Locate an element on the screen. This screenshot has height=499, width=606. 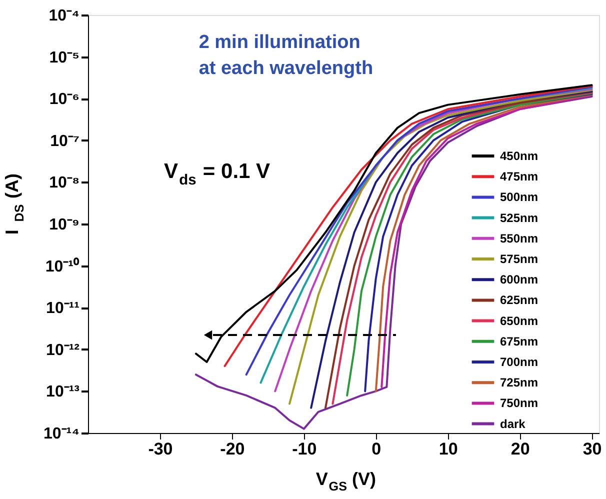
legend-label: 650nm is located at coordinates (519, 321).